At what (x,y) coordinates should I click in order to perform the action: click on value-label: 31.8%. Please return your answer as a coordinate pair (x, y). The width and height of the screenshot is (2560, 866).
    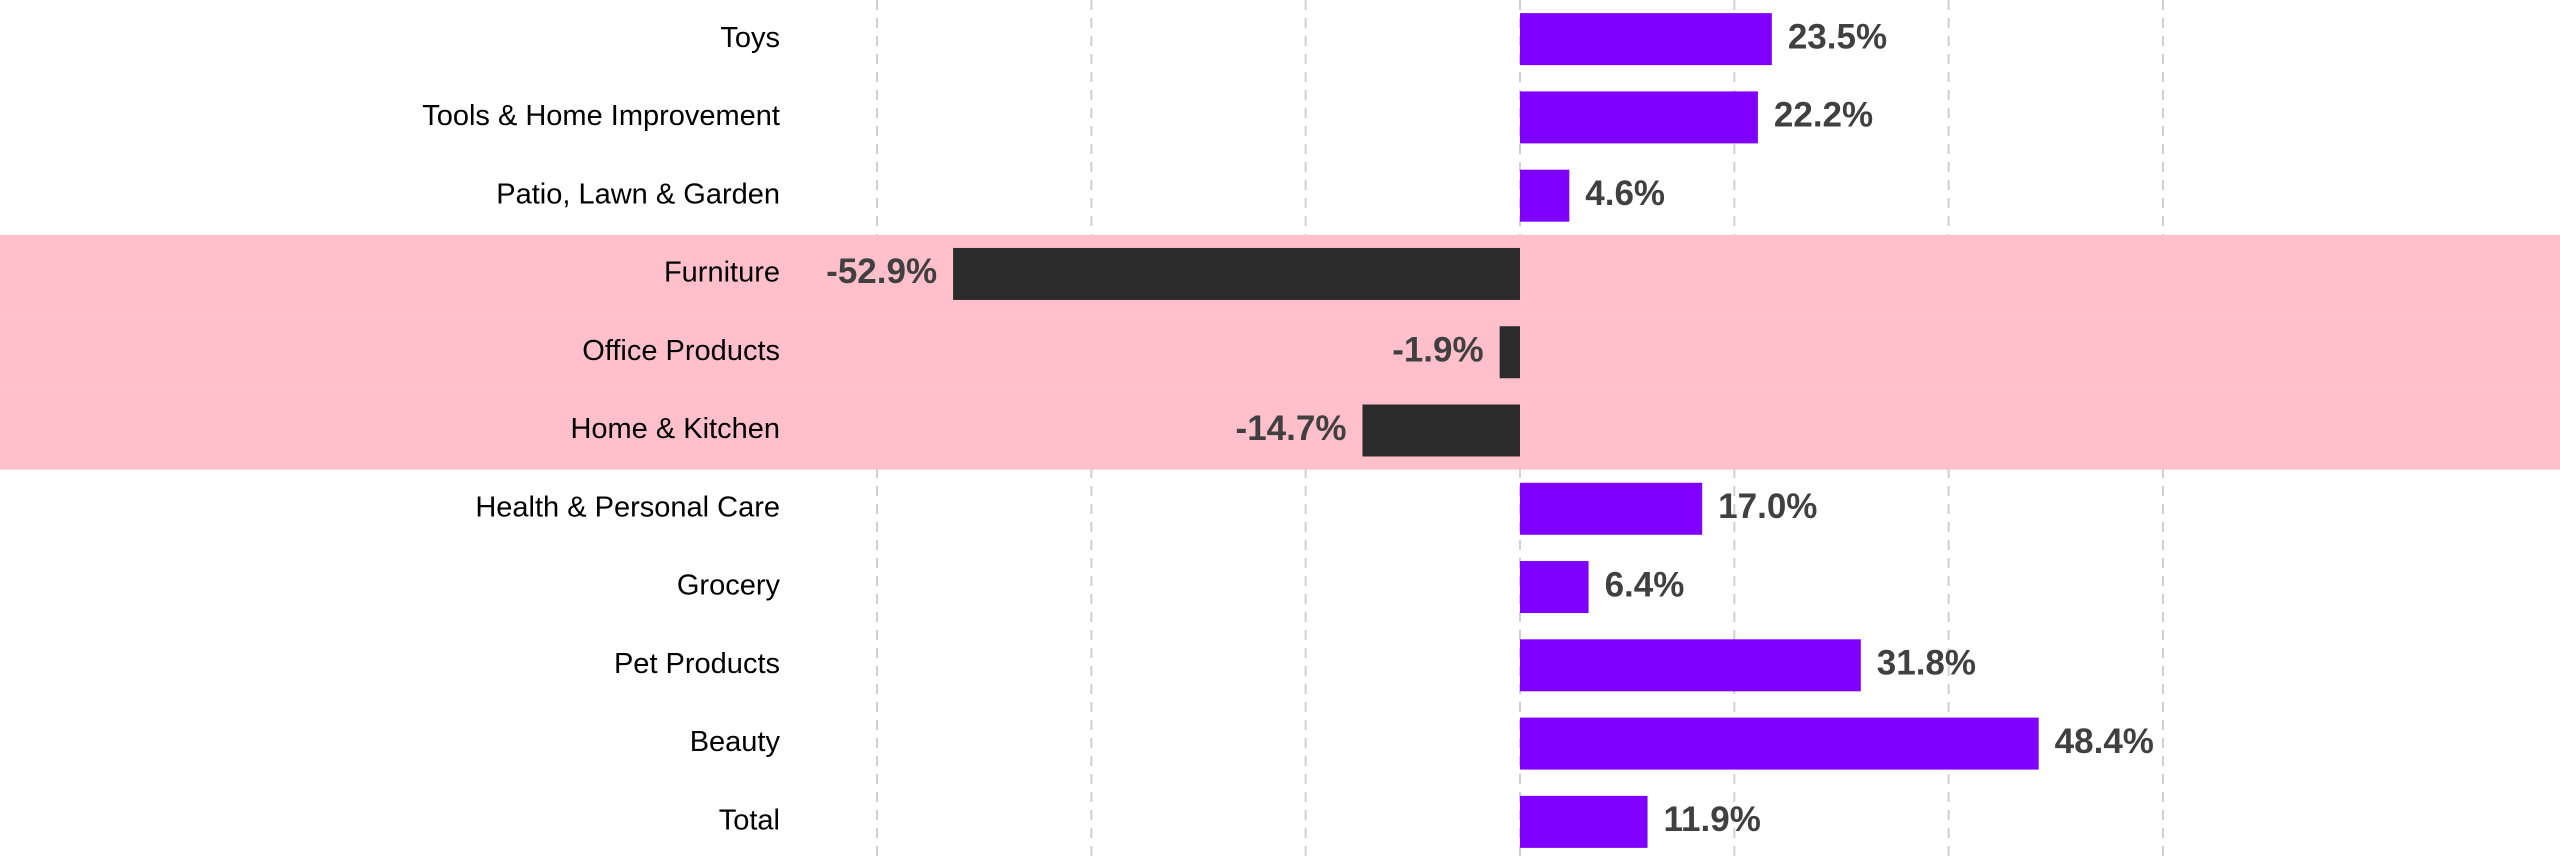
    Looking at the image, I should click on (1926, 663).